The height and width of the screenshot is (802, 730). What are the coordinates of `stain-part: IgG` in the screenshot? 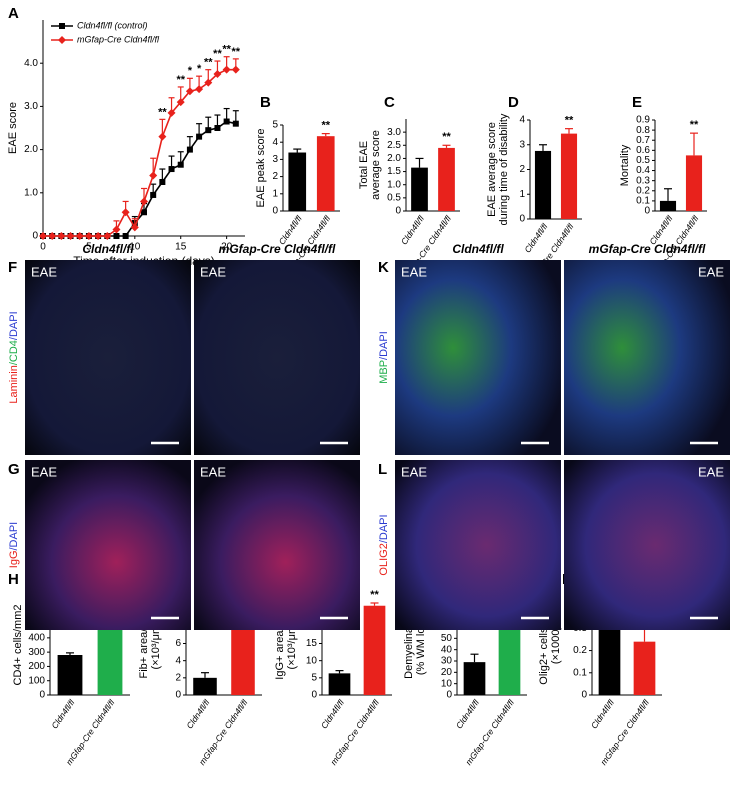 It's located at (14, 560).